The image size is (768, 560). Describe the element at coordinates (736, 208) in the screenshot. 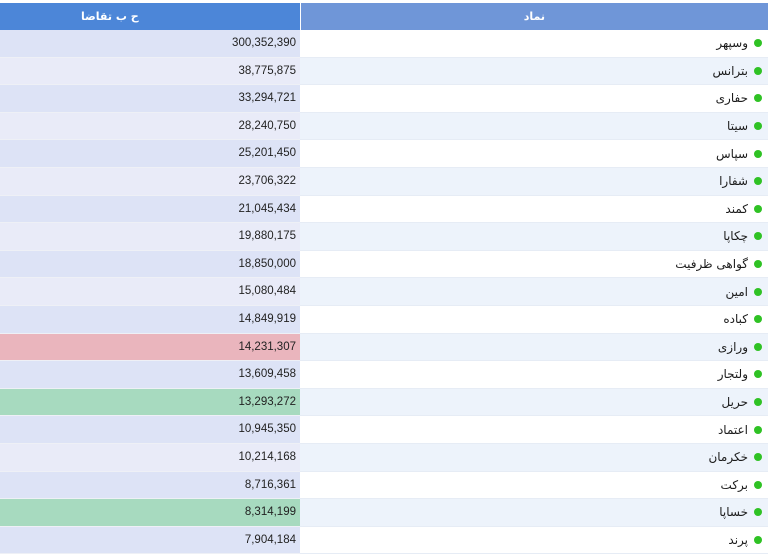

I see `symbol-label: کمند` at that location.